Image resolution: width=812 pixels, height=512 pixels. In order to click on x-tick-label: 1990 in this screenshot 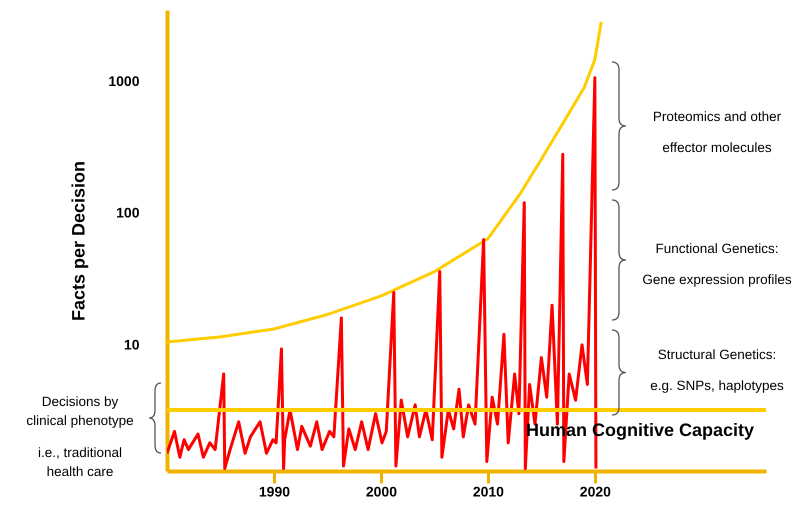, I will do `click(274, 492)`.